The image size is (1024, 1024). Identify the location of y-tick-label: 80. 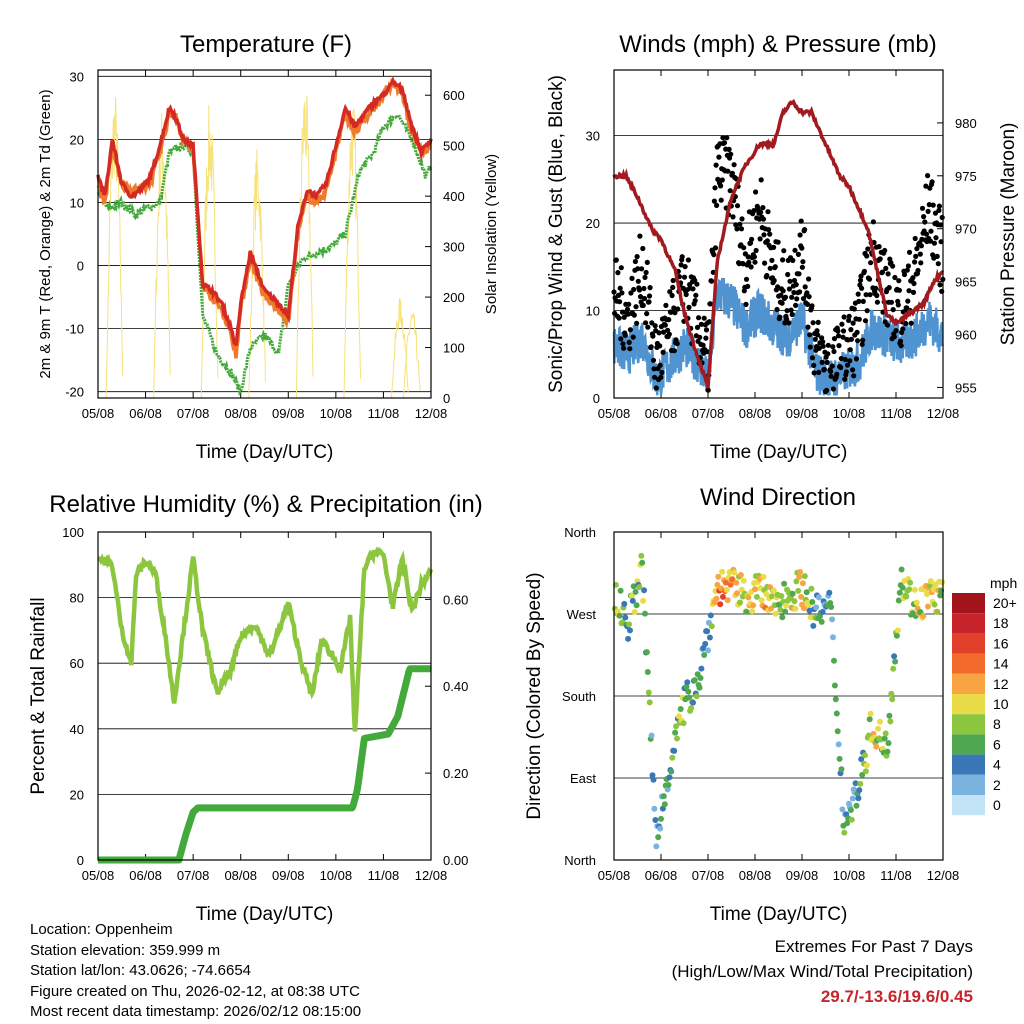
(77, 598).